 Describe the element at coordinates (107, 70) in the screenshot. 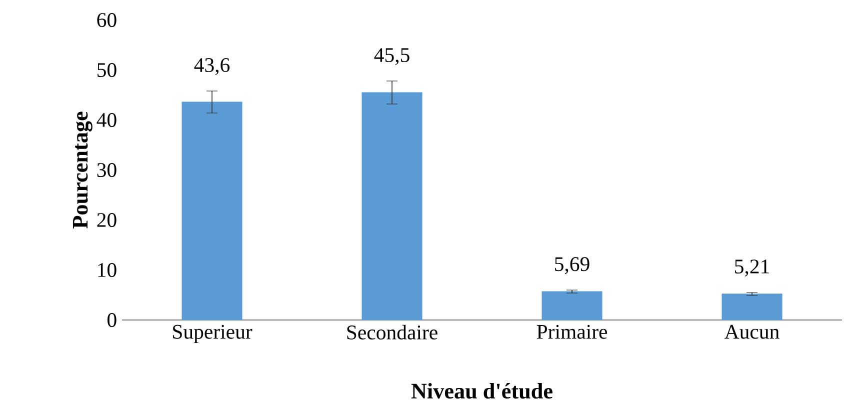

I see `y-tick-label: 50` at that location.